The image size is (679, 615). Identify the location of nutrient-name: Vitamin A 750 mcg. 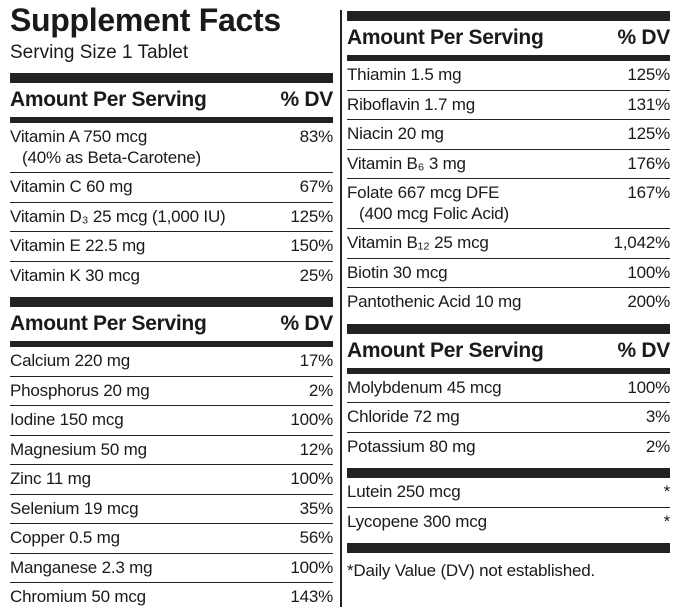
(79, 136).